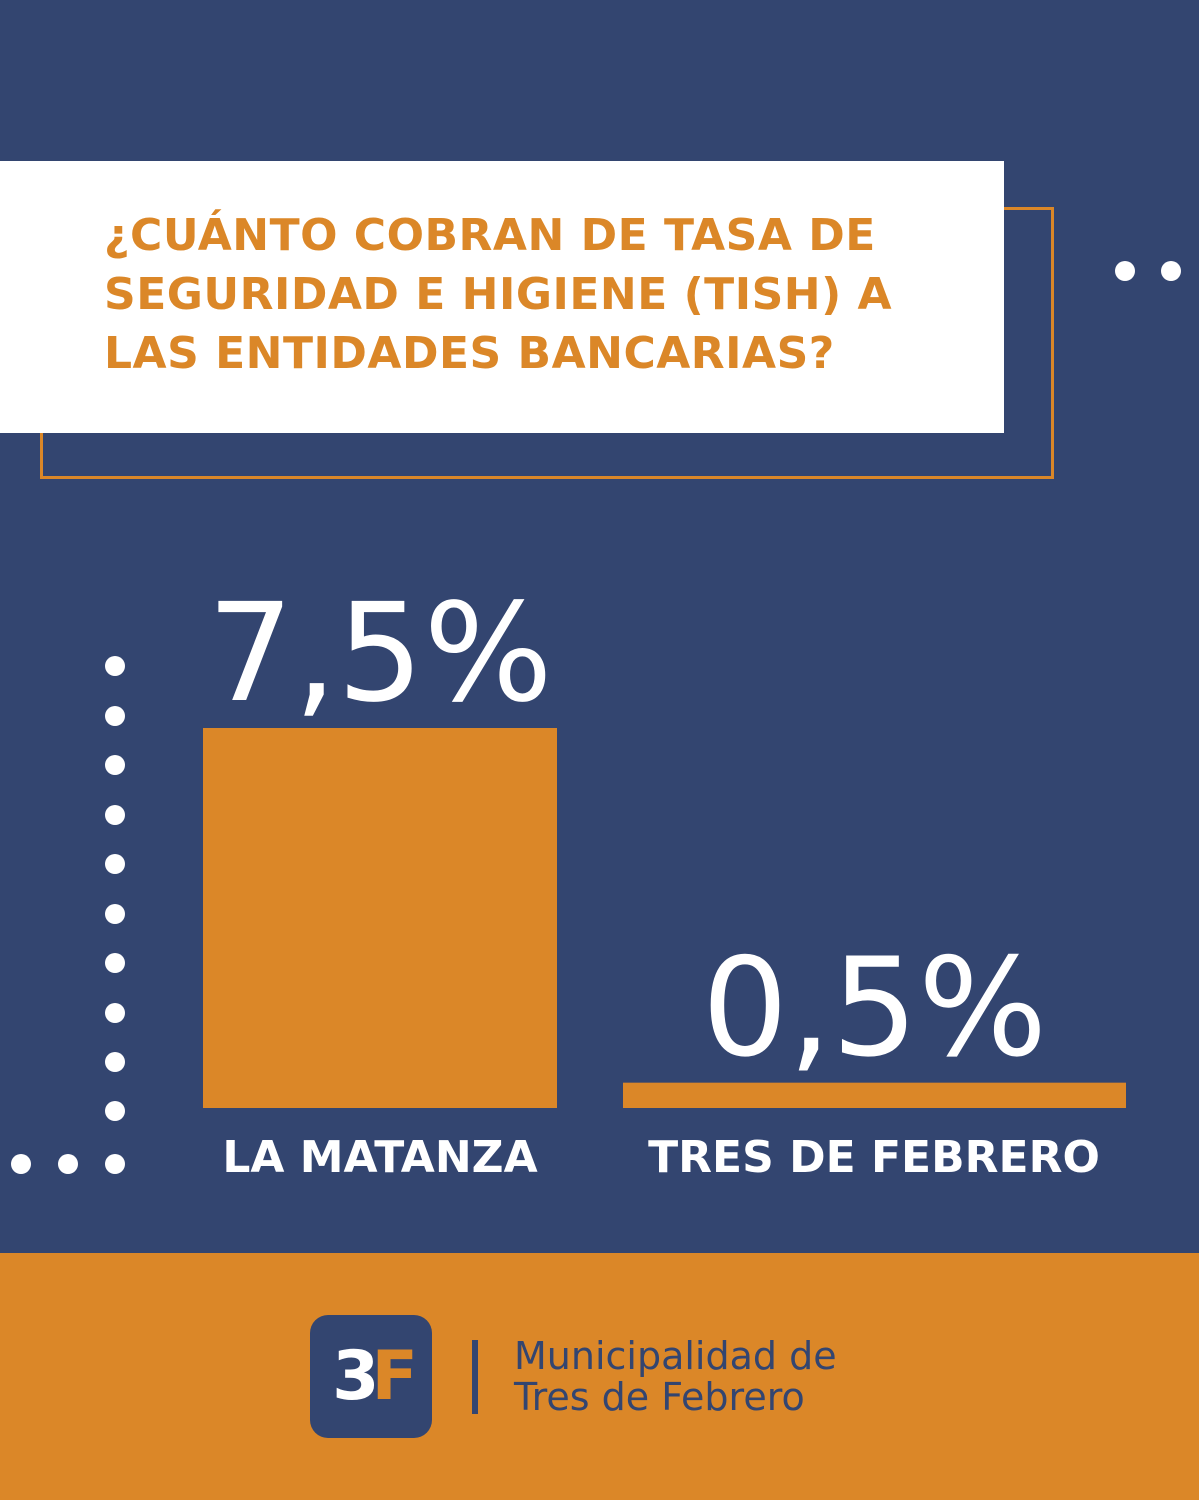  Describe the element at coordinates (355, 1376) in the screenshot. I see `logo-digit: 3` at that location.